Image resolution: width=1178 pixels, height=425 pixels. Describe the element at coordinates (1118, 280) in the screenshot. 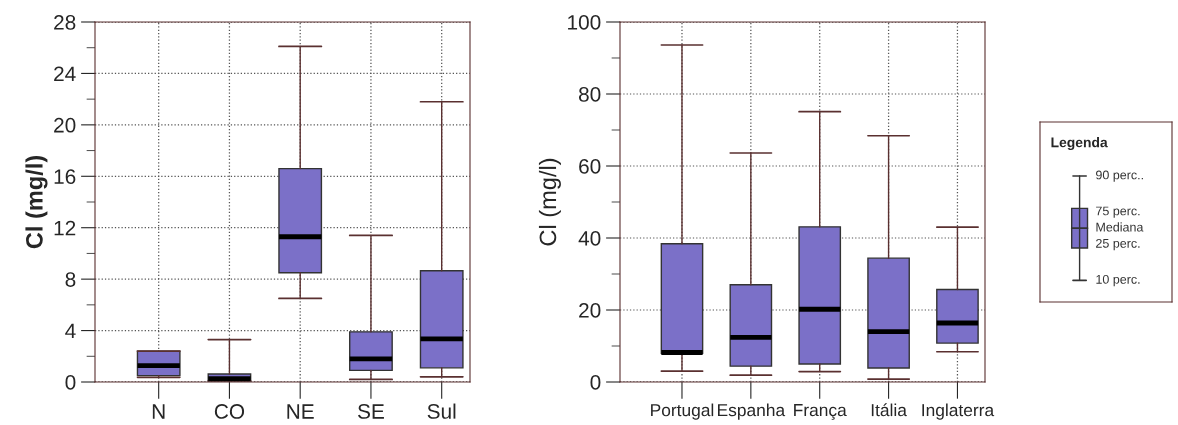

I see `text: 10 perc.` at that location.